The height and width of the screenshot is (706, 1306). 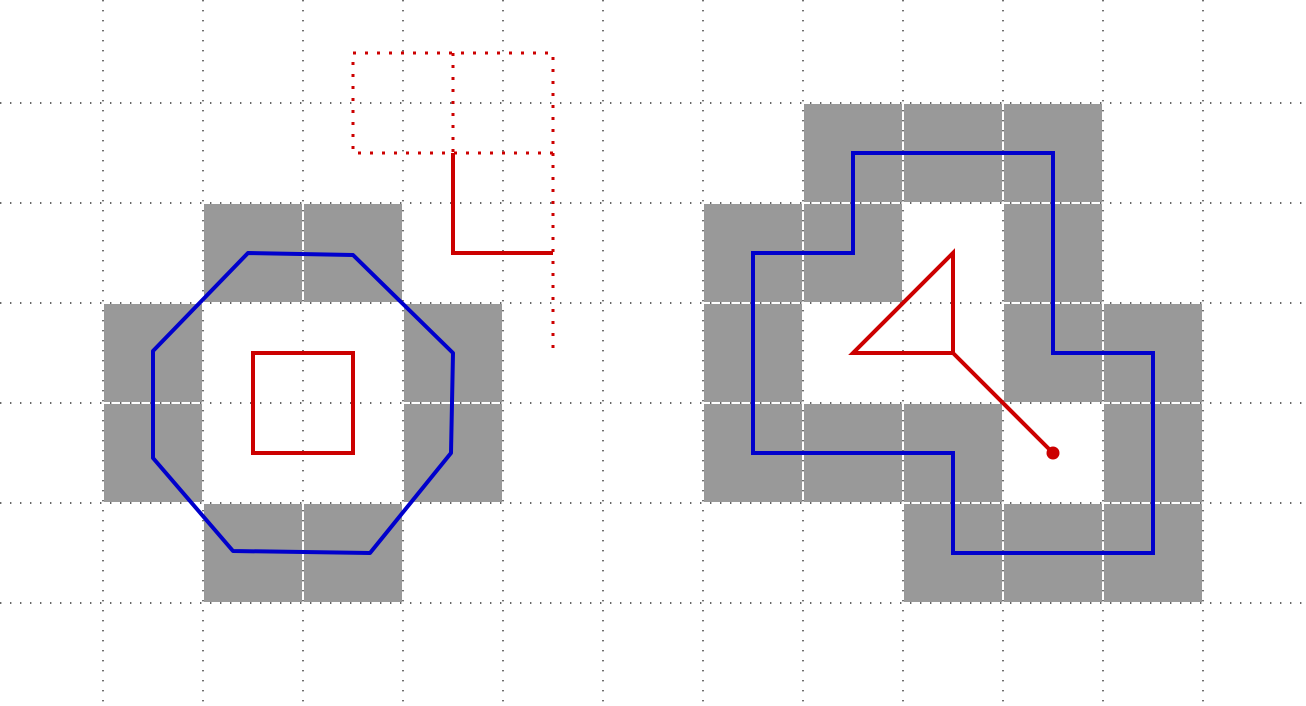 What do you see at coordinates (1003, 403) in the screenshot?
I see `red-pointer-line` at bounding box center [1003, 403].